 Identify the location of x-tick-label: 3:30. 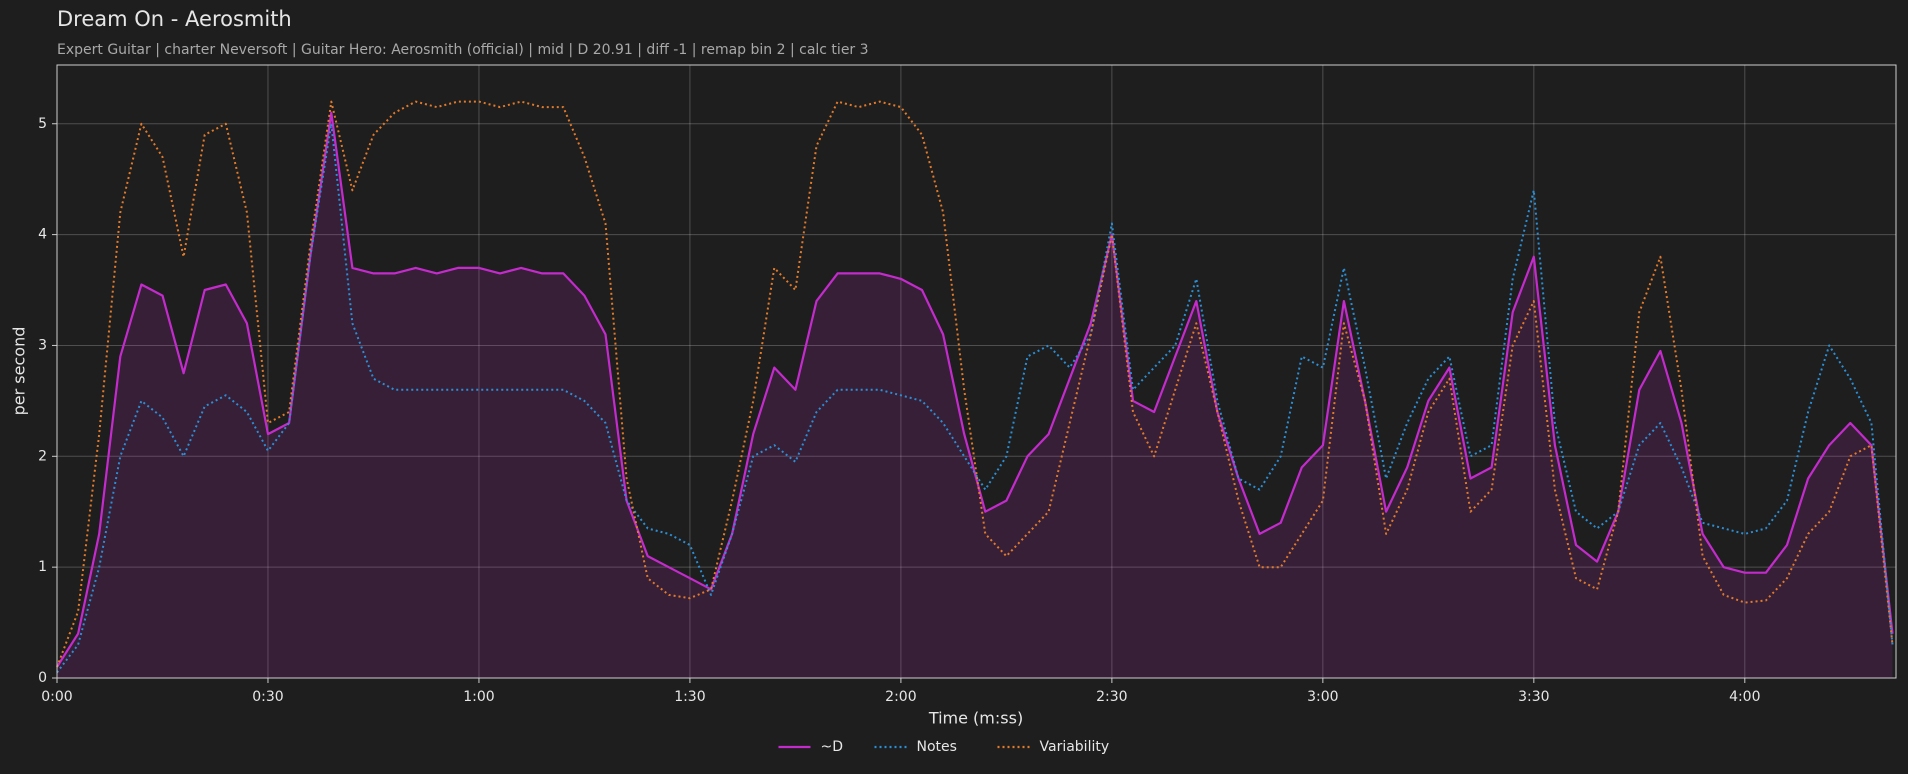
(1533, 697).